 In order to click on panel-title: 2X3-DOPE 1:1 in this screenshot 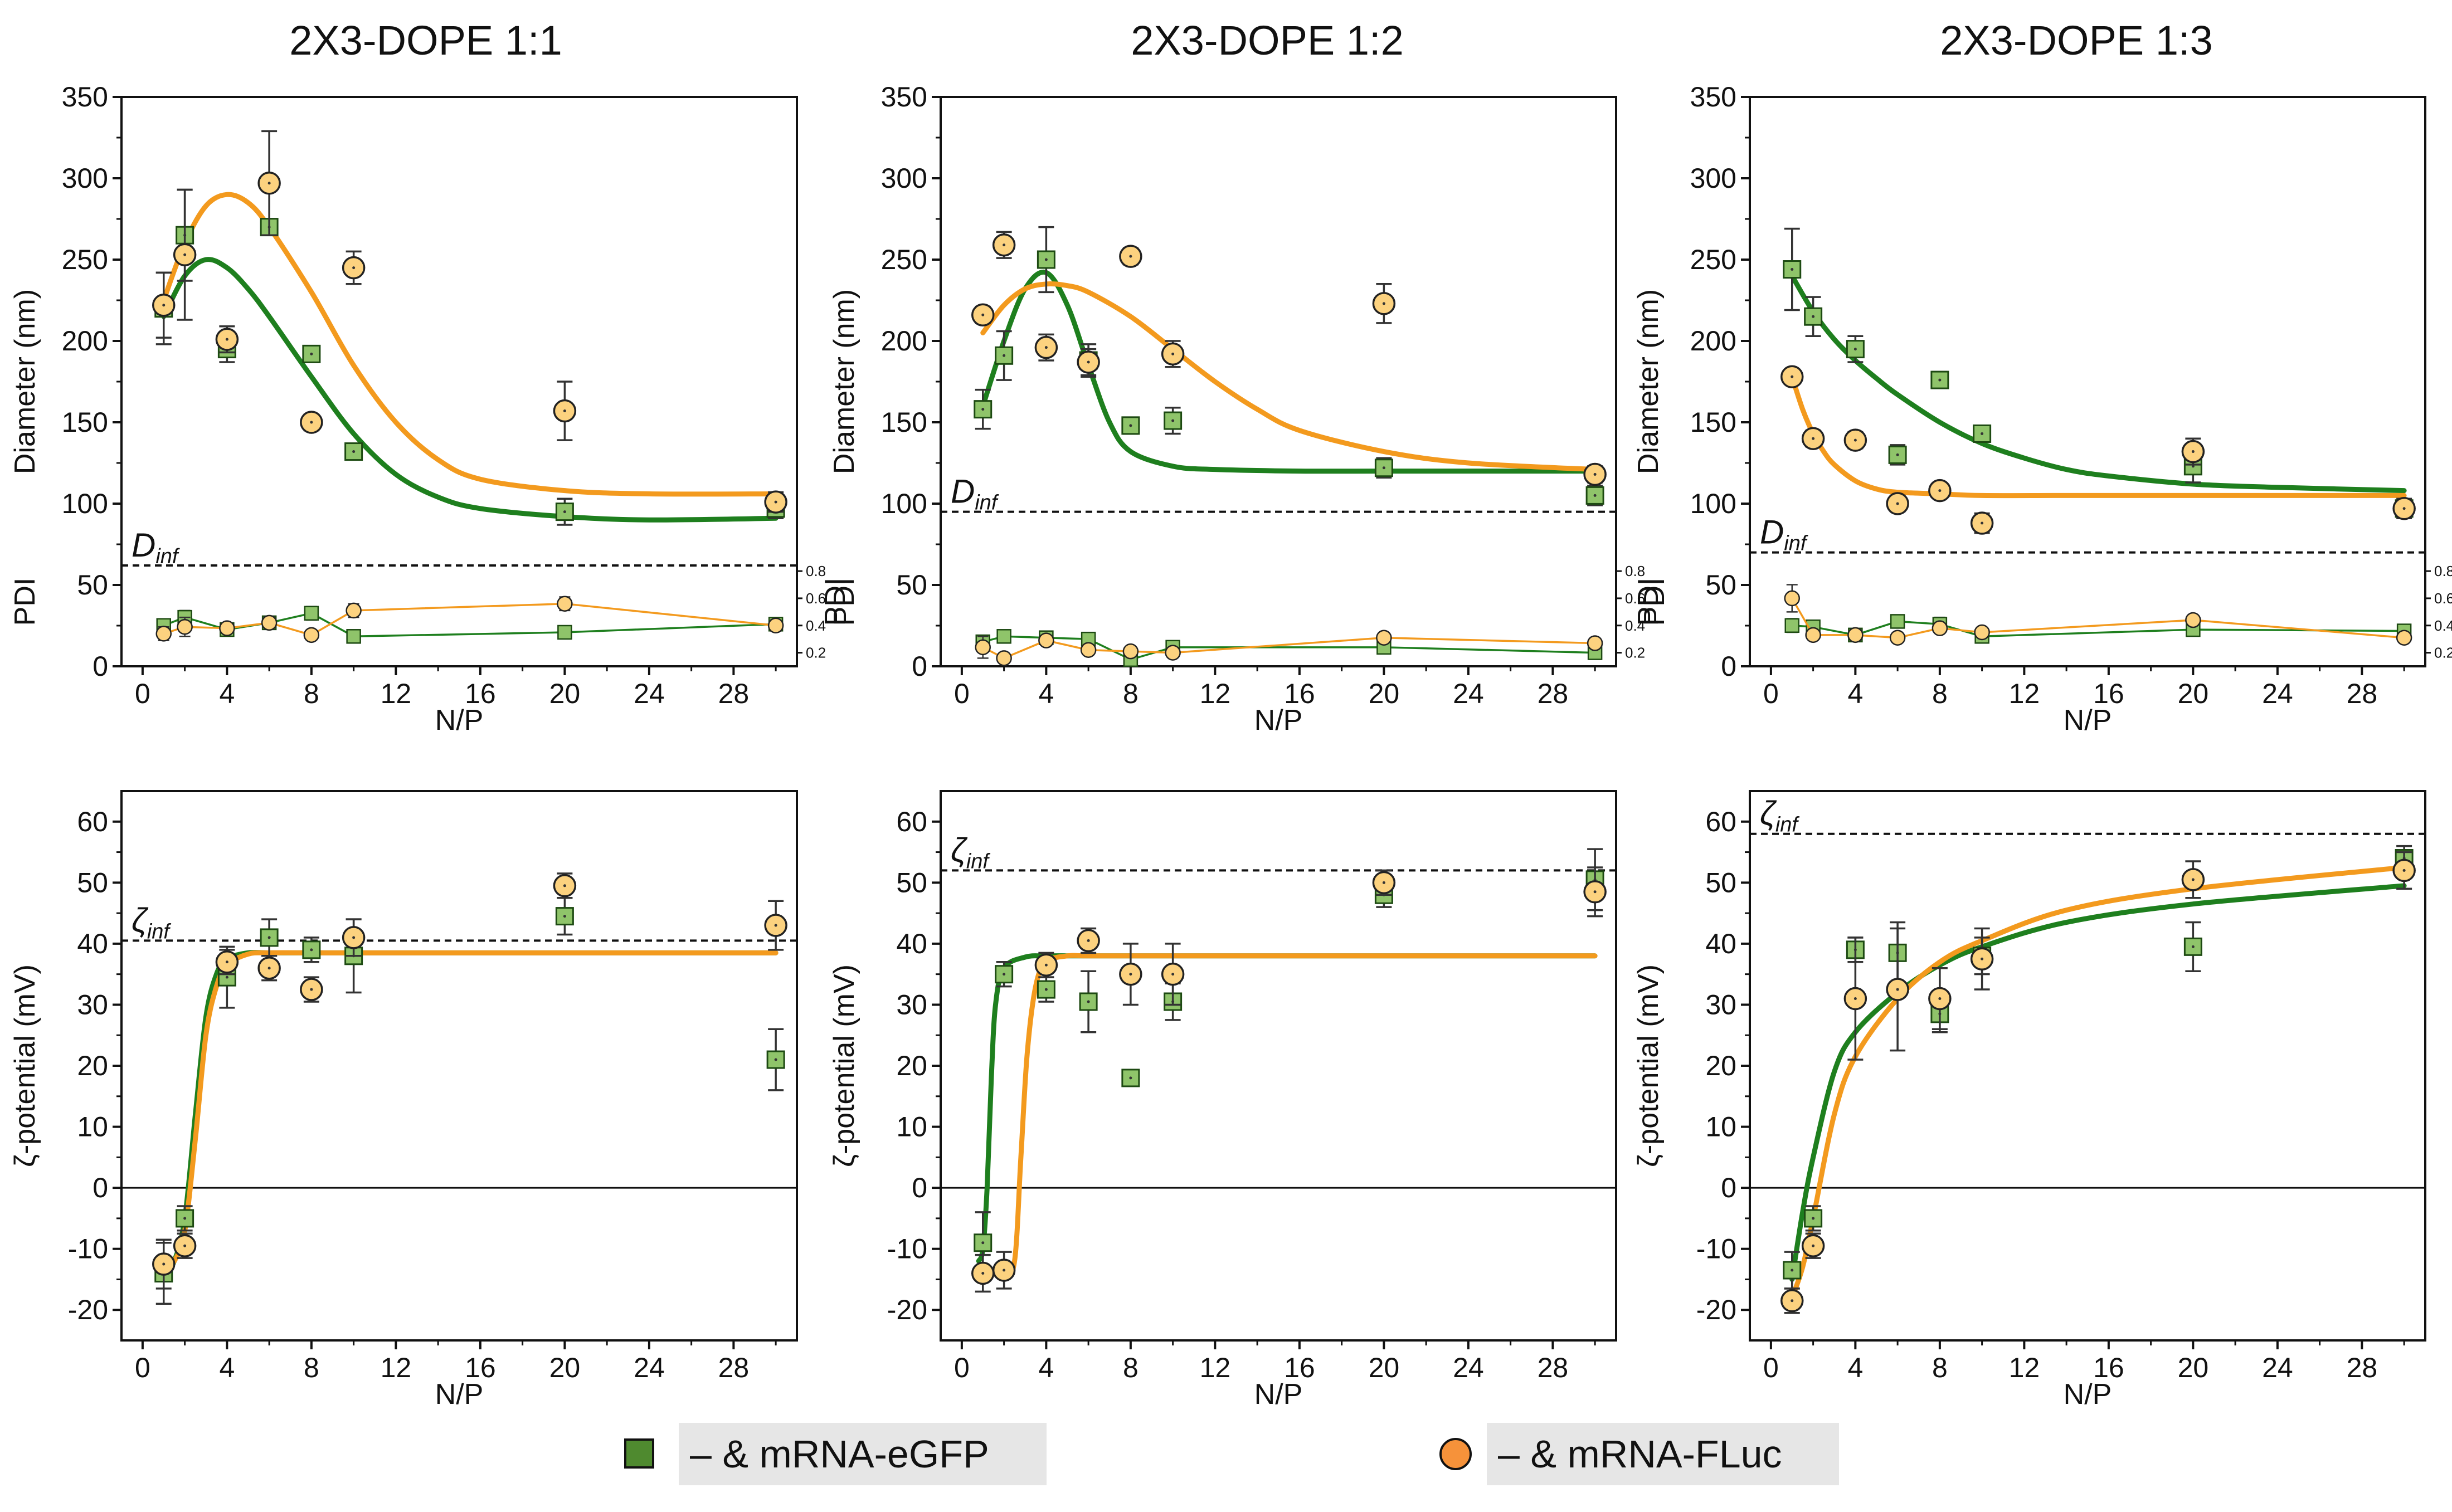, I will do `click(425, 40)`.